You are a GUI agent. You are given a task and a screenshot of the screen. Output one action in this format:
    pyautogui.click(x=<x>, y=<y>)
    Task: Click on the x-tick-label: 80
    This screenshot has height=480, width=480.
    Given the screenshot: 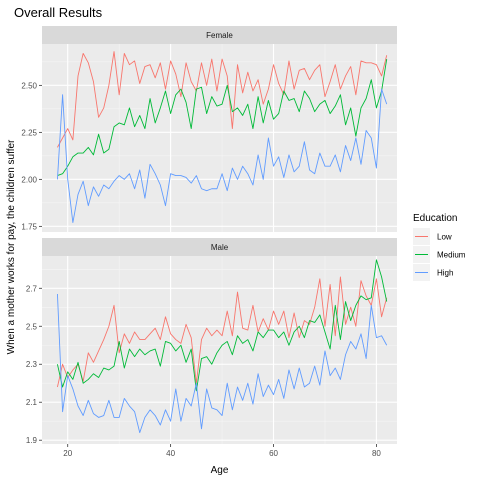 What is the action you would take?
    pyautogui.click(x=376, y=453)
    